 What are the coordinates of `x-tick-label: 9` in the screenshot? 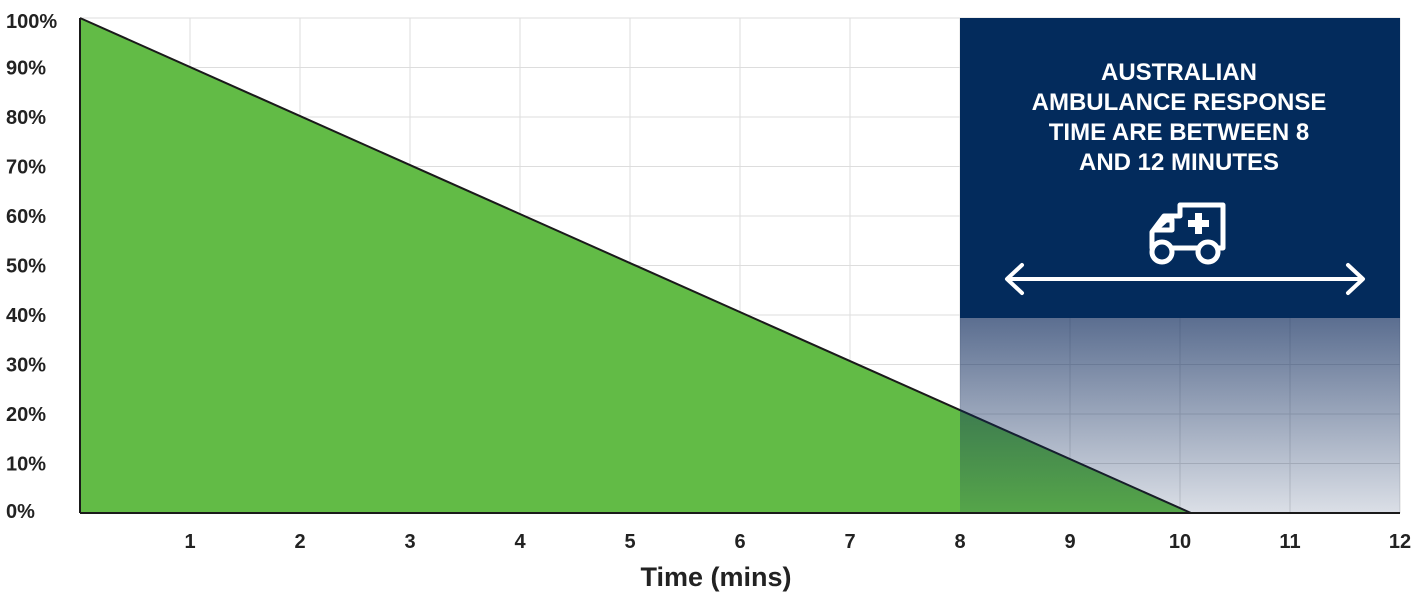 It's located at (1069, 542).